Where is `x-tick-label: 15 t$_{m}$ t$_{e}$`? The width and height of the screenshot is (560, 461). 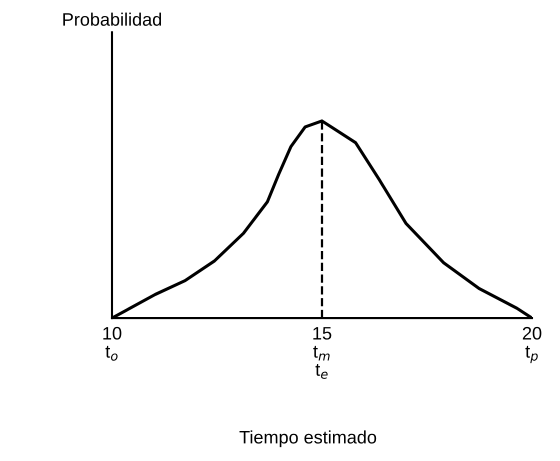
x-tick-label: 15 t$_{m}$ t$_{e}$ is located at coordinates (322, 353).